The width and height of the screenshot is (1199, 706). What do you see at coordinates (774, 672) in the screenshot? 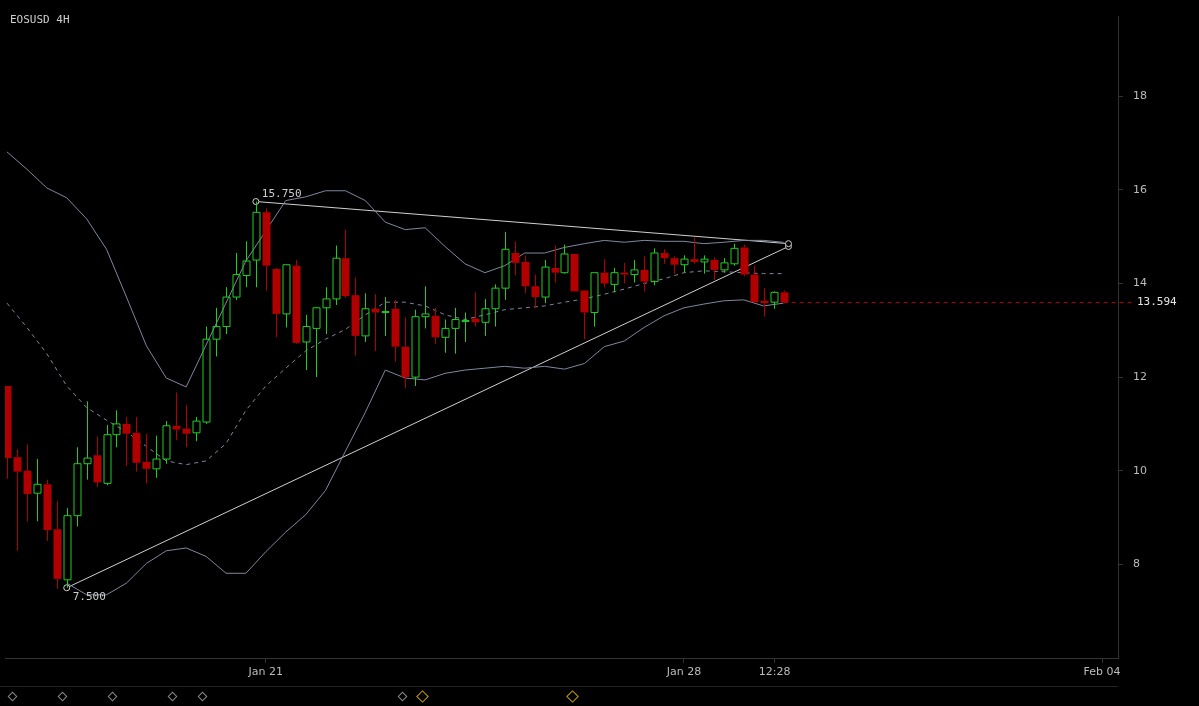
I see `x-tick-label: 12:28` at bounding box center [774, 672].